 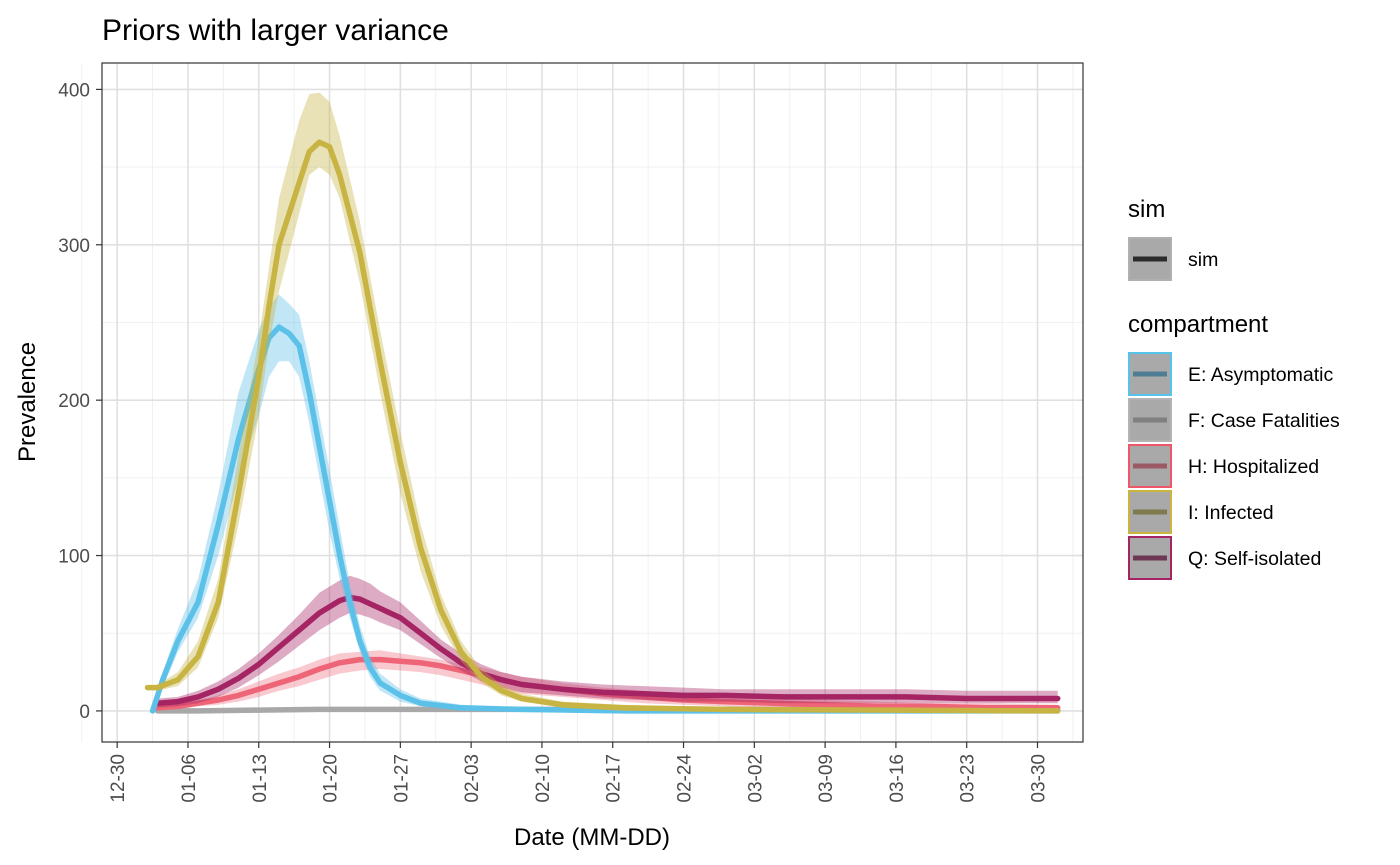 What do you see at coordinates (592, 837) in the screenshot?
I see `x-axis-label: Date (MM-DD)` at bounding box center [592, 837].